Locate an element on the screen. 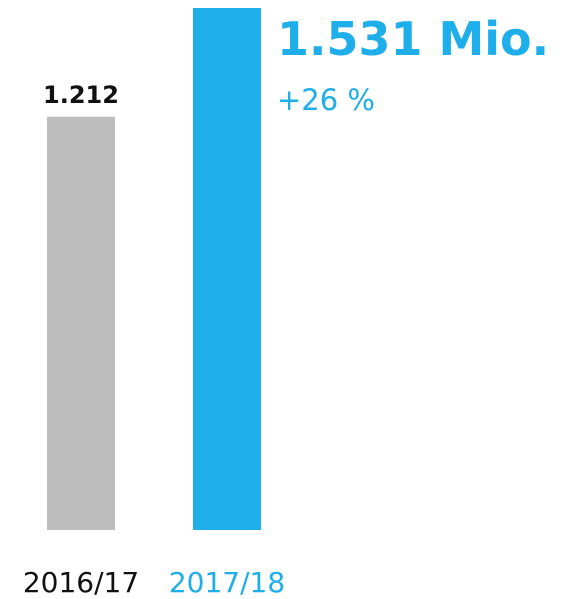  value-label: 1.212 is located at coordinates (81, 95).